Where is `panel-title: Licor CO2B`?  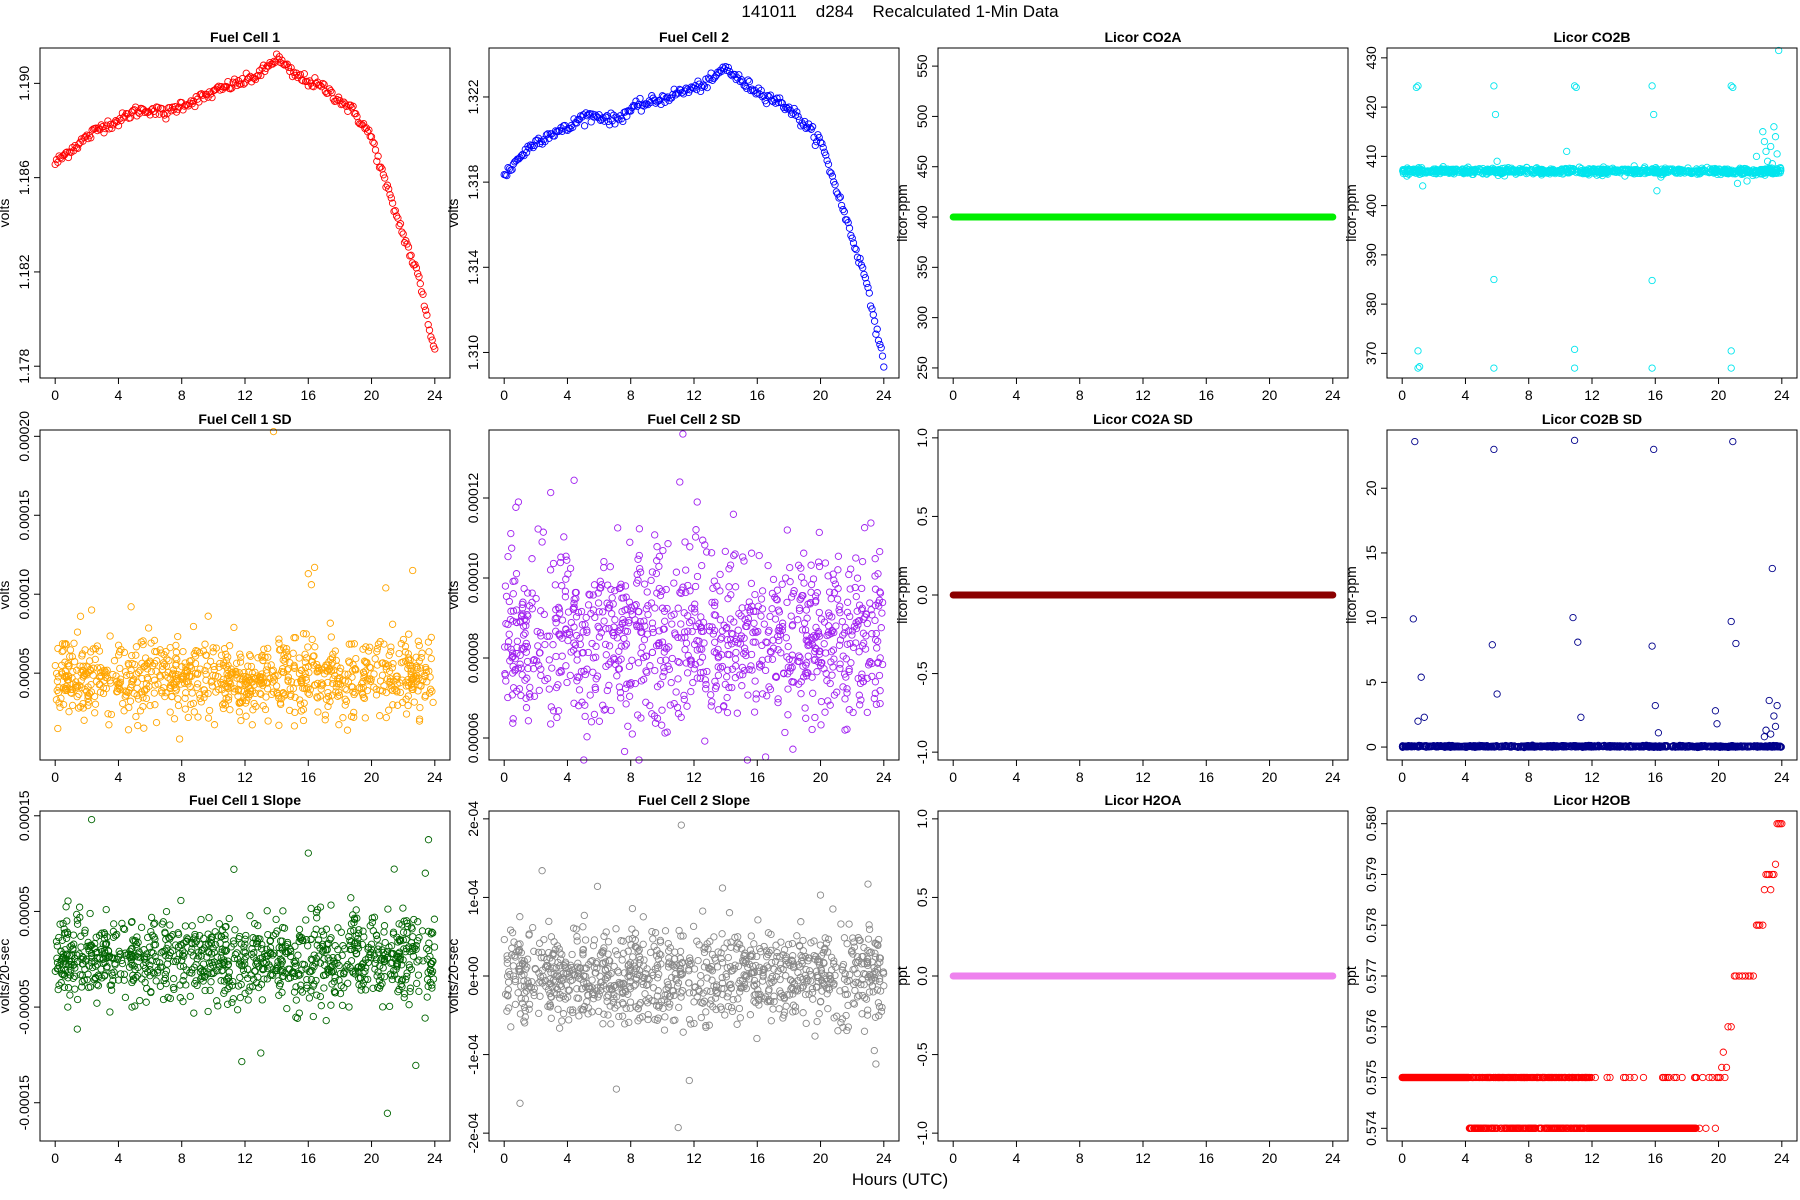
panel-title: Licor CO2B is located at coordinates (1591, 37).